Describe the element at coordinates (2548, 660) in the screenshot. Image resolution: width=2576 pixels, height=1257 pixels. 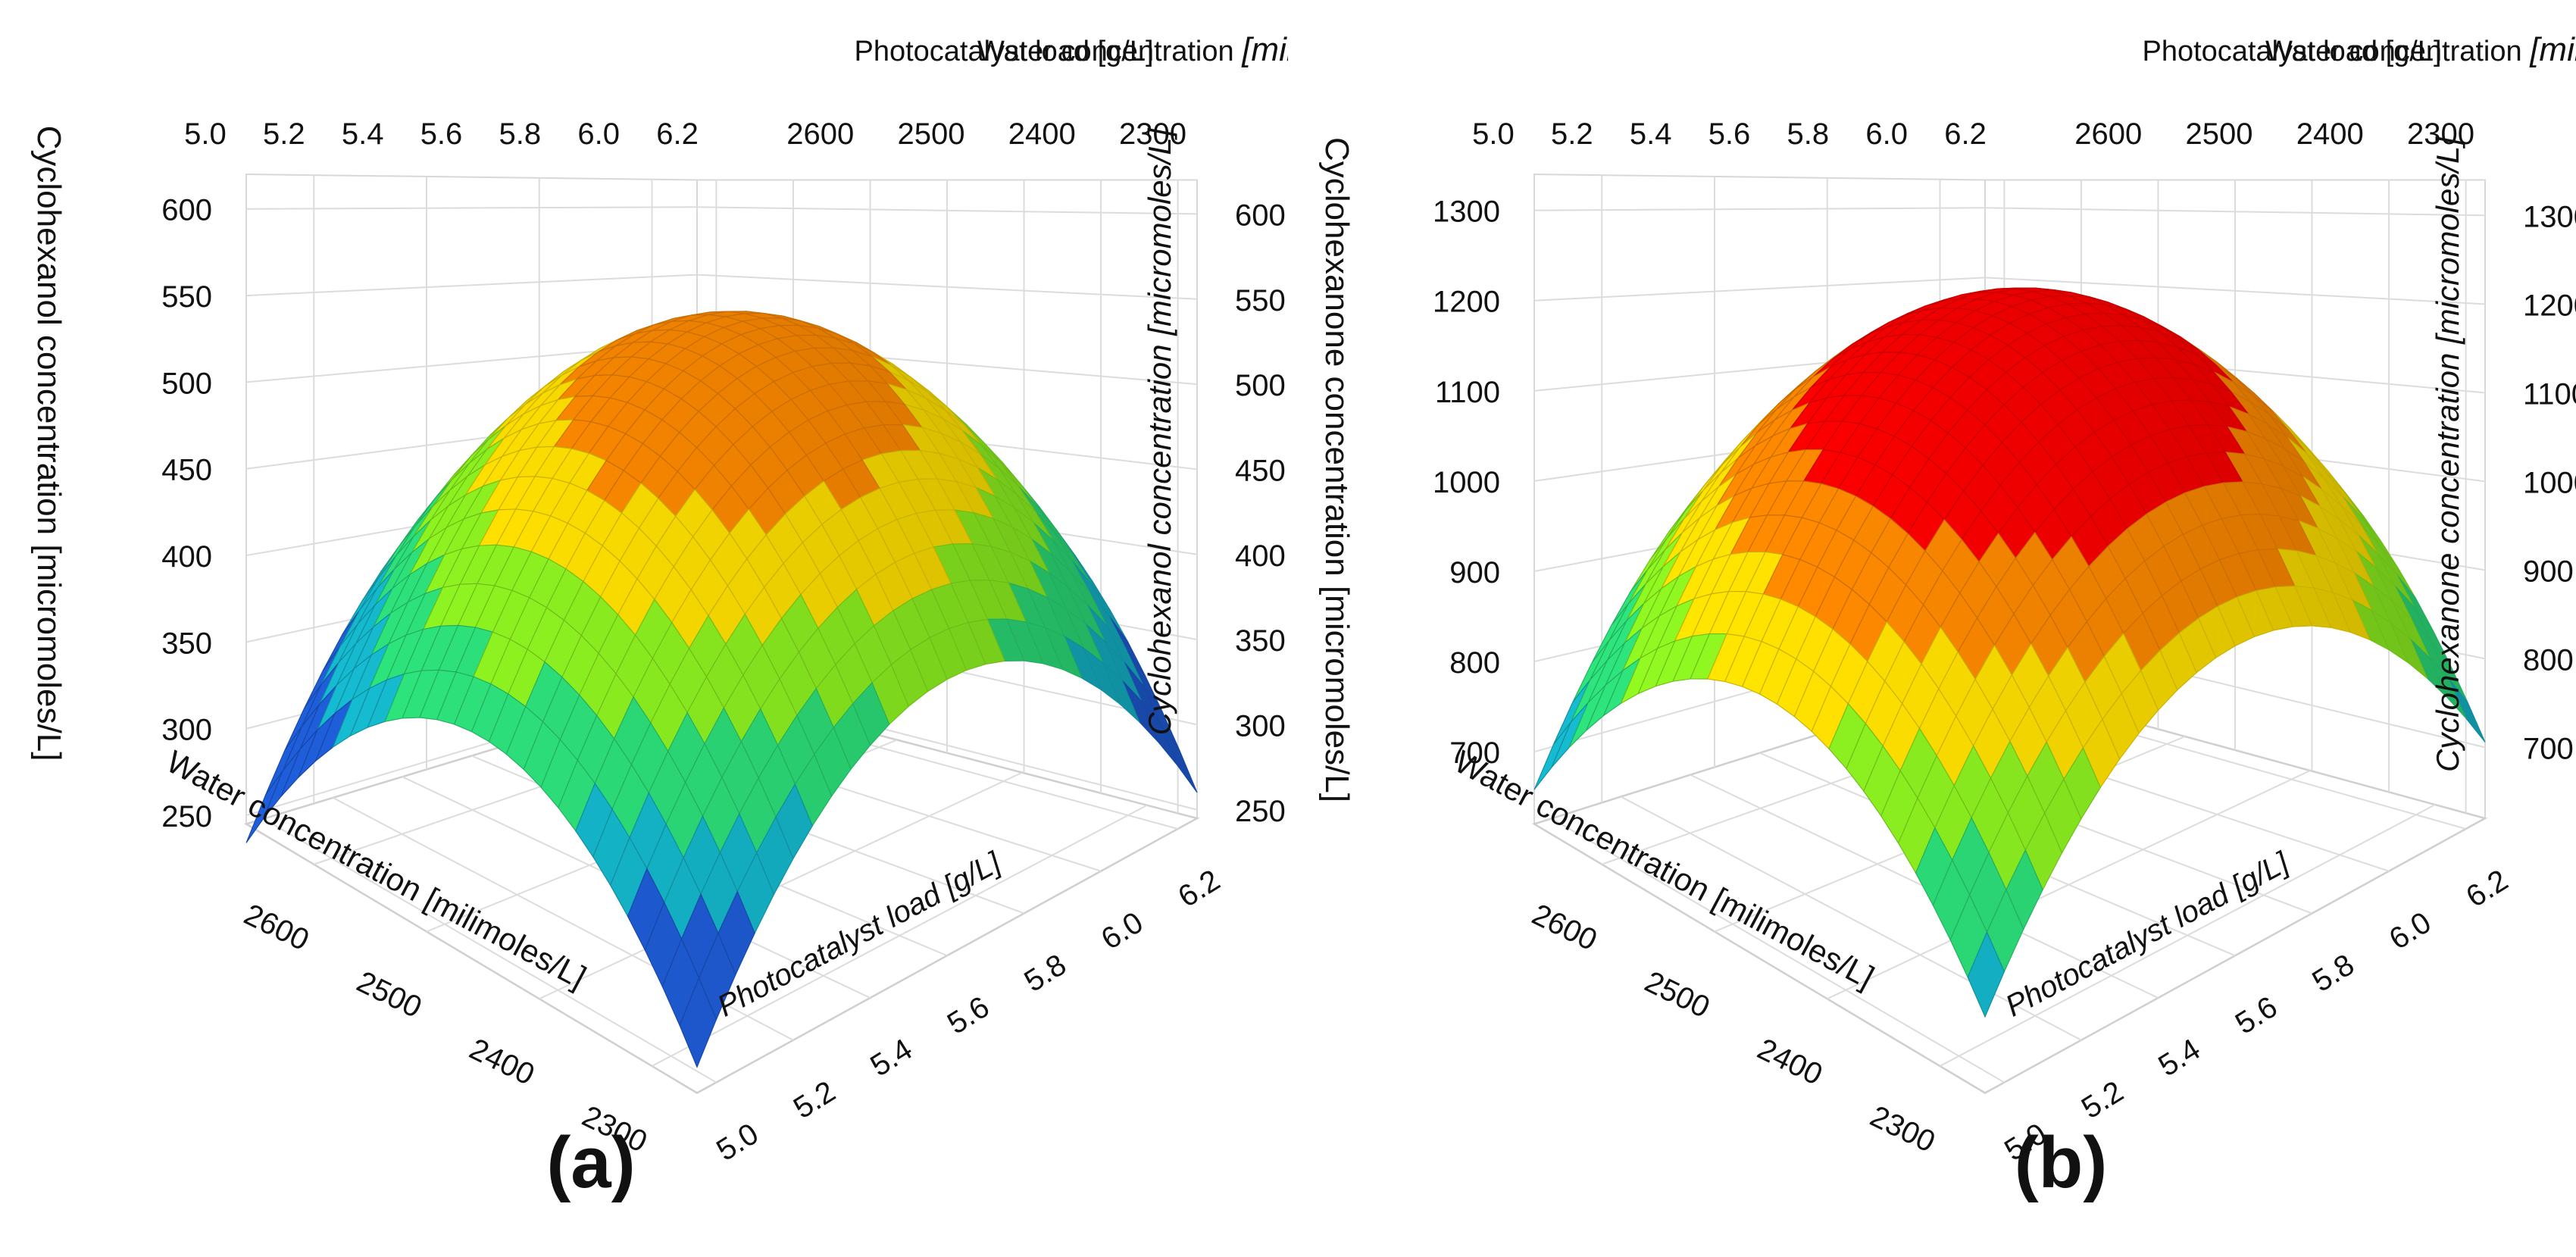
I see `z-tick-label-right: 800` at that location.